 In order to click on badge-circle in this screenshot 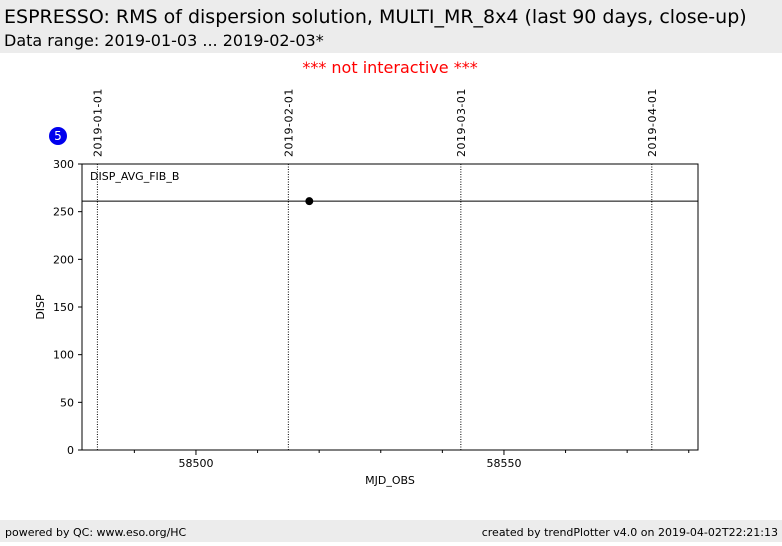, I will do `click(58, 136)`.